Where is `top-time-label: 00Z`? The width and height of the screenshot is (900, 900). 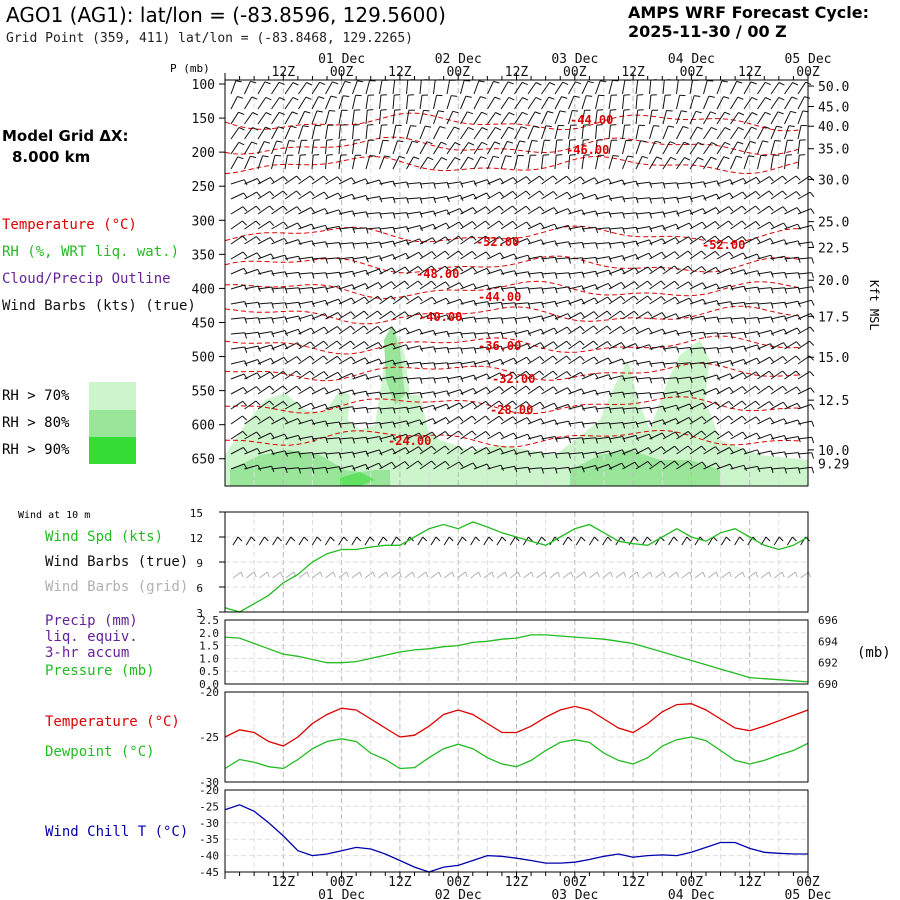
top-time-label: 00Z is located at coordinates (342, 72).